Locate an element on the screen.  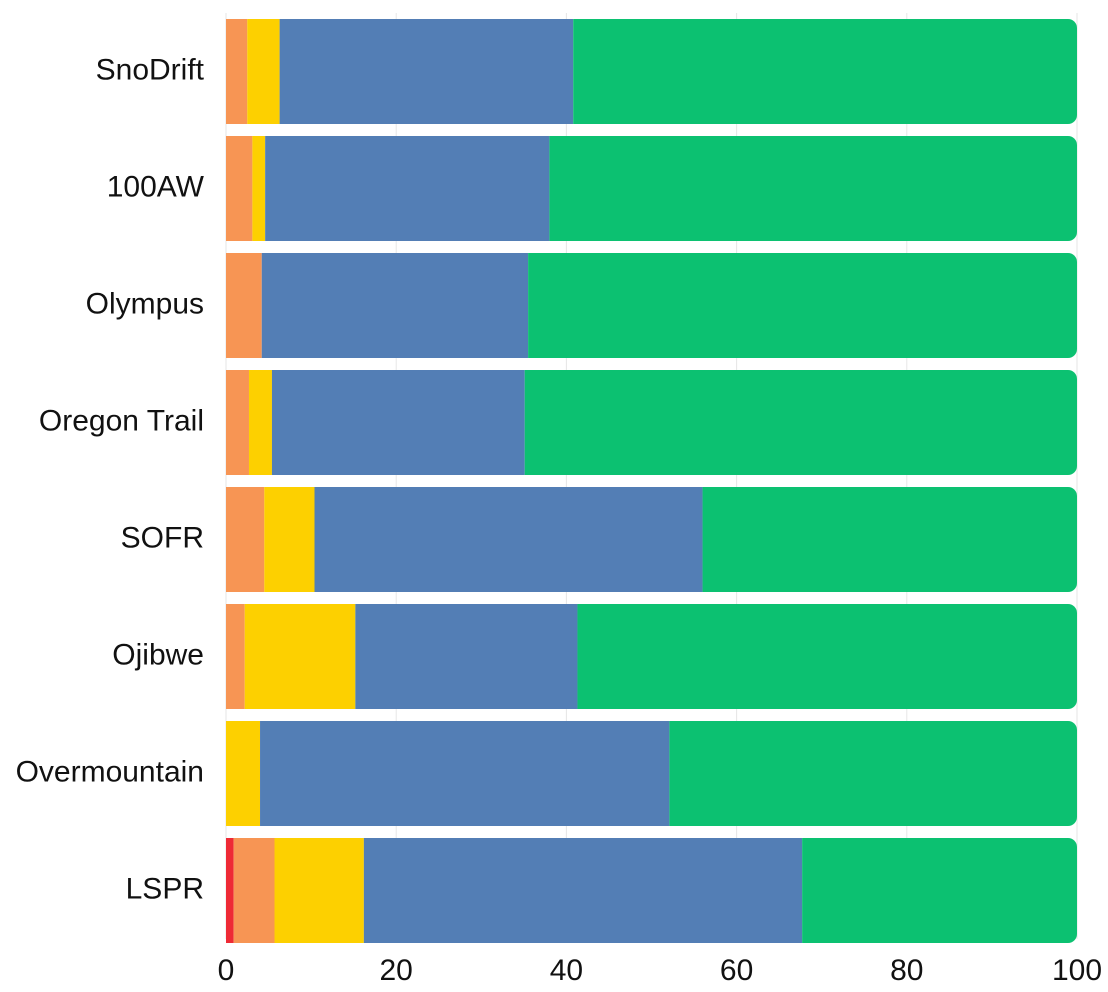
x-tick-label: 100 is located at coordinates (1077, 970).